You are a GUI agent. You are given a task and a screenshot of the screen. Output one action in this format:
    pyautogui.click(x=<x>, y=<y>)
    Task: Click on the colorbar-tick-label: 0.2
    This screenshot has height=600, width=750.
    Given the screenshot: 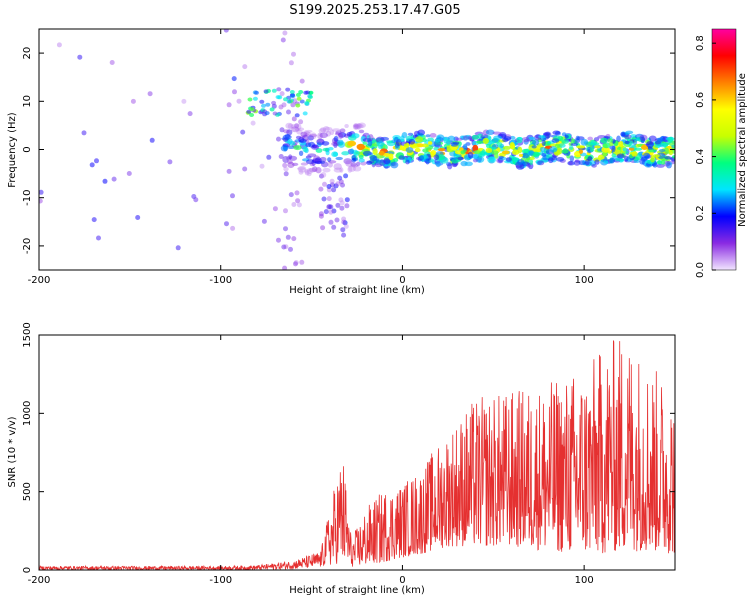 What is the action you would take?
    pyautogui.click(x=700, y=213)
    